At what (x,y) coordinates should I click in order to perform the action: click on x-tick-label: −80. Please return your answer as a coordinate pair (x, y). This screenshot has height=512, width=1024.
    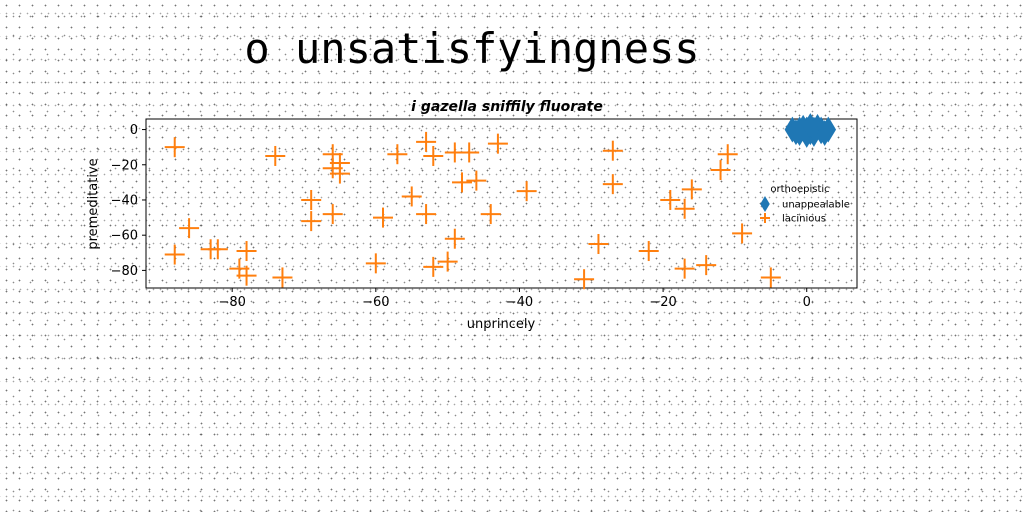
    Looking at the image, I should click on (231, 302).